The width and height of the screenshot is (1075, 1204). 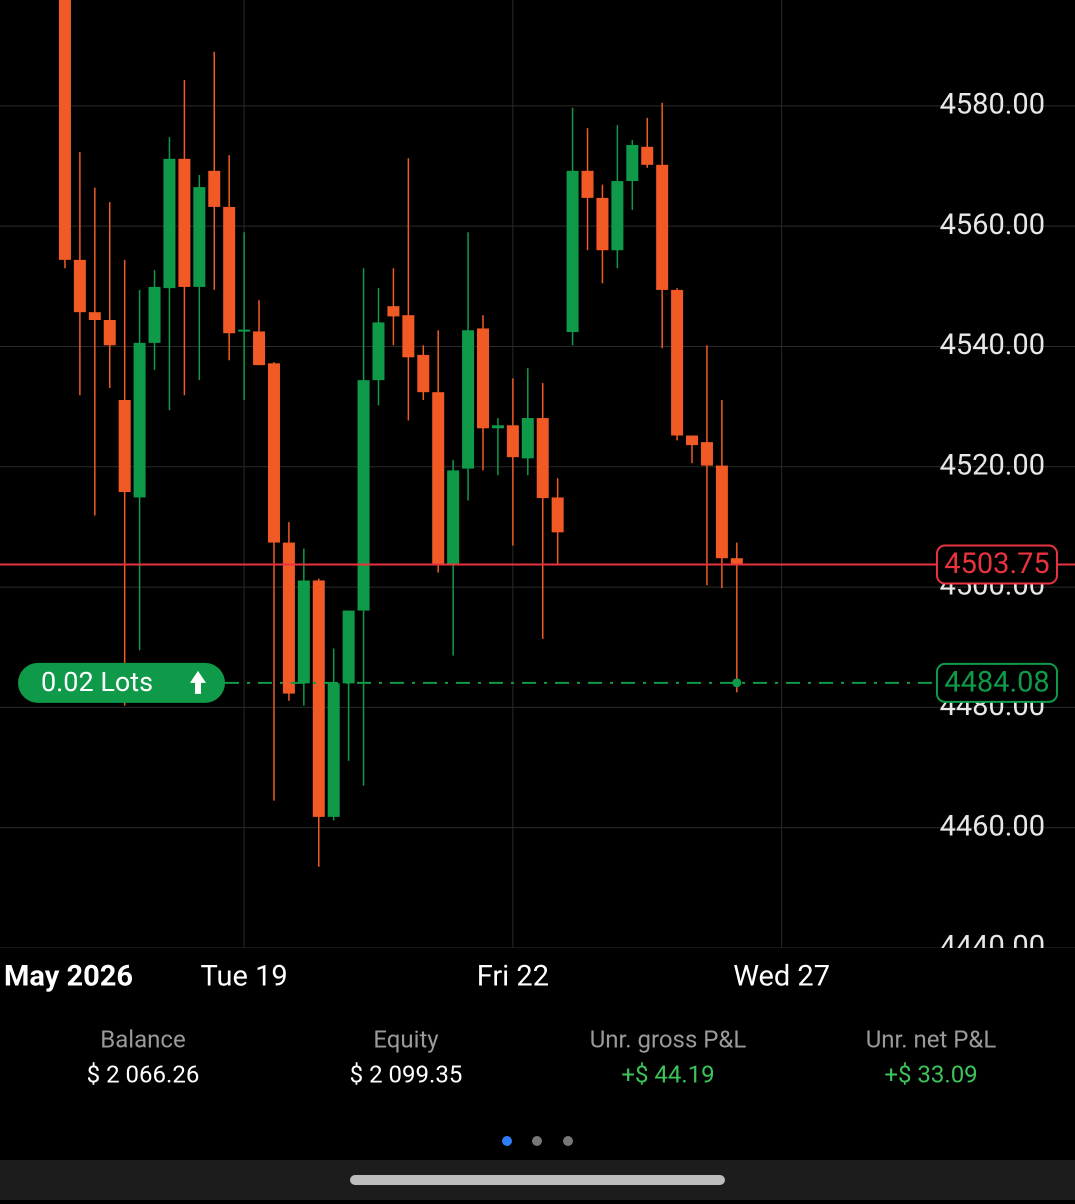 What do you see at coordinates (406, 1074) in the screenshot?
I see `account-value: $ 2 099.35` at bounding box center [406, 1074].